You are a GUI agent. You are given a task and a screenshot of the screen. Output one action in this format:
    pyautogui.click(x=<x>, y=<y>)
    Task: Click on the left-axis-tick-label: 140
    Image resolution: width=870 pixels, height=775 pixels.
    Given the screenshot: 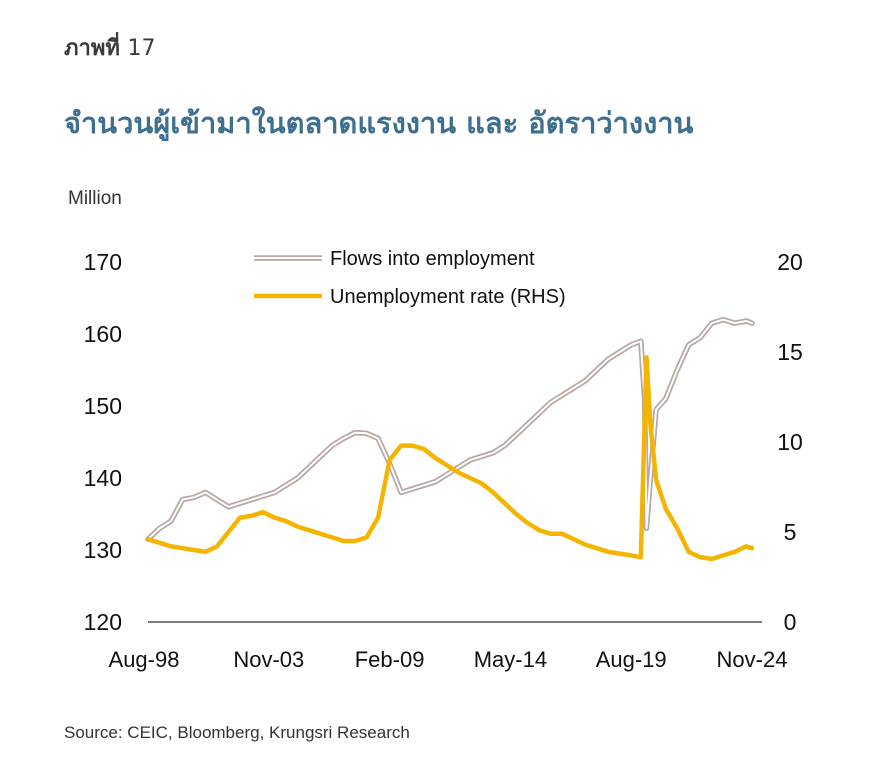 What is the action you would take?
    pyautogui.click(x=103, y=478)
    